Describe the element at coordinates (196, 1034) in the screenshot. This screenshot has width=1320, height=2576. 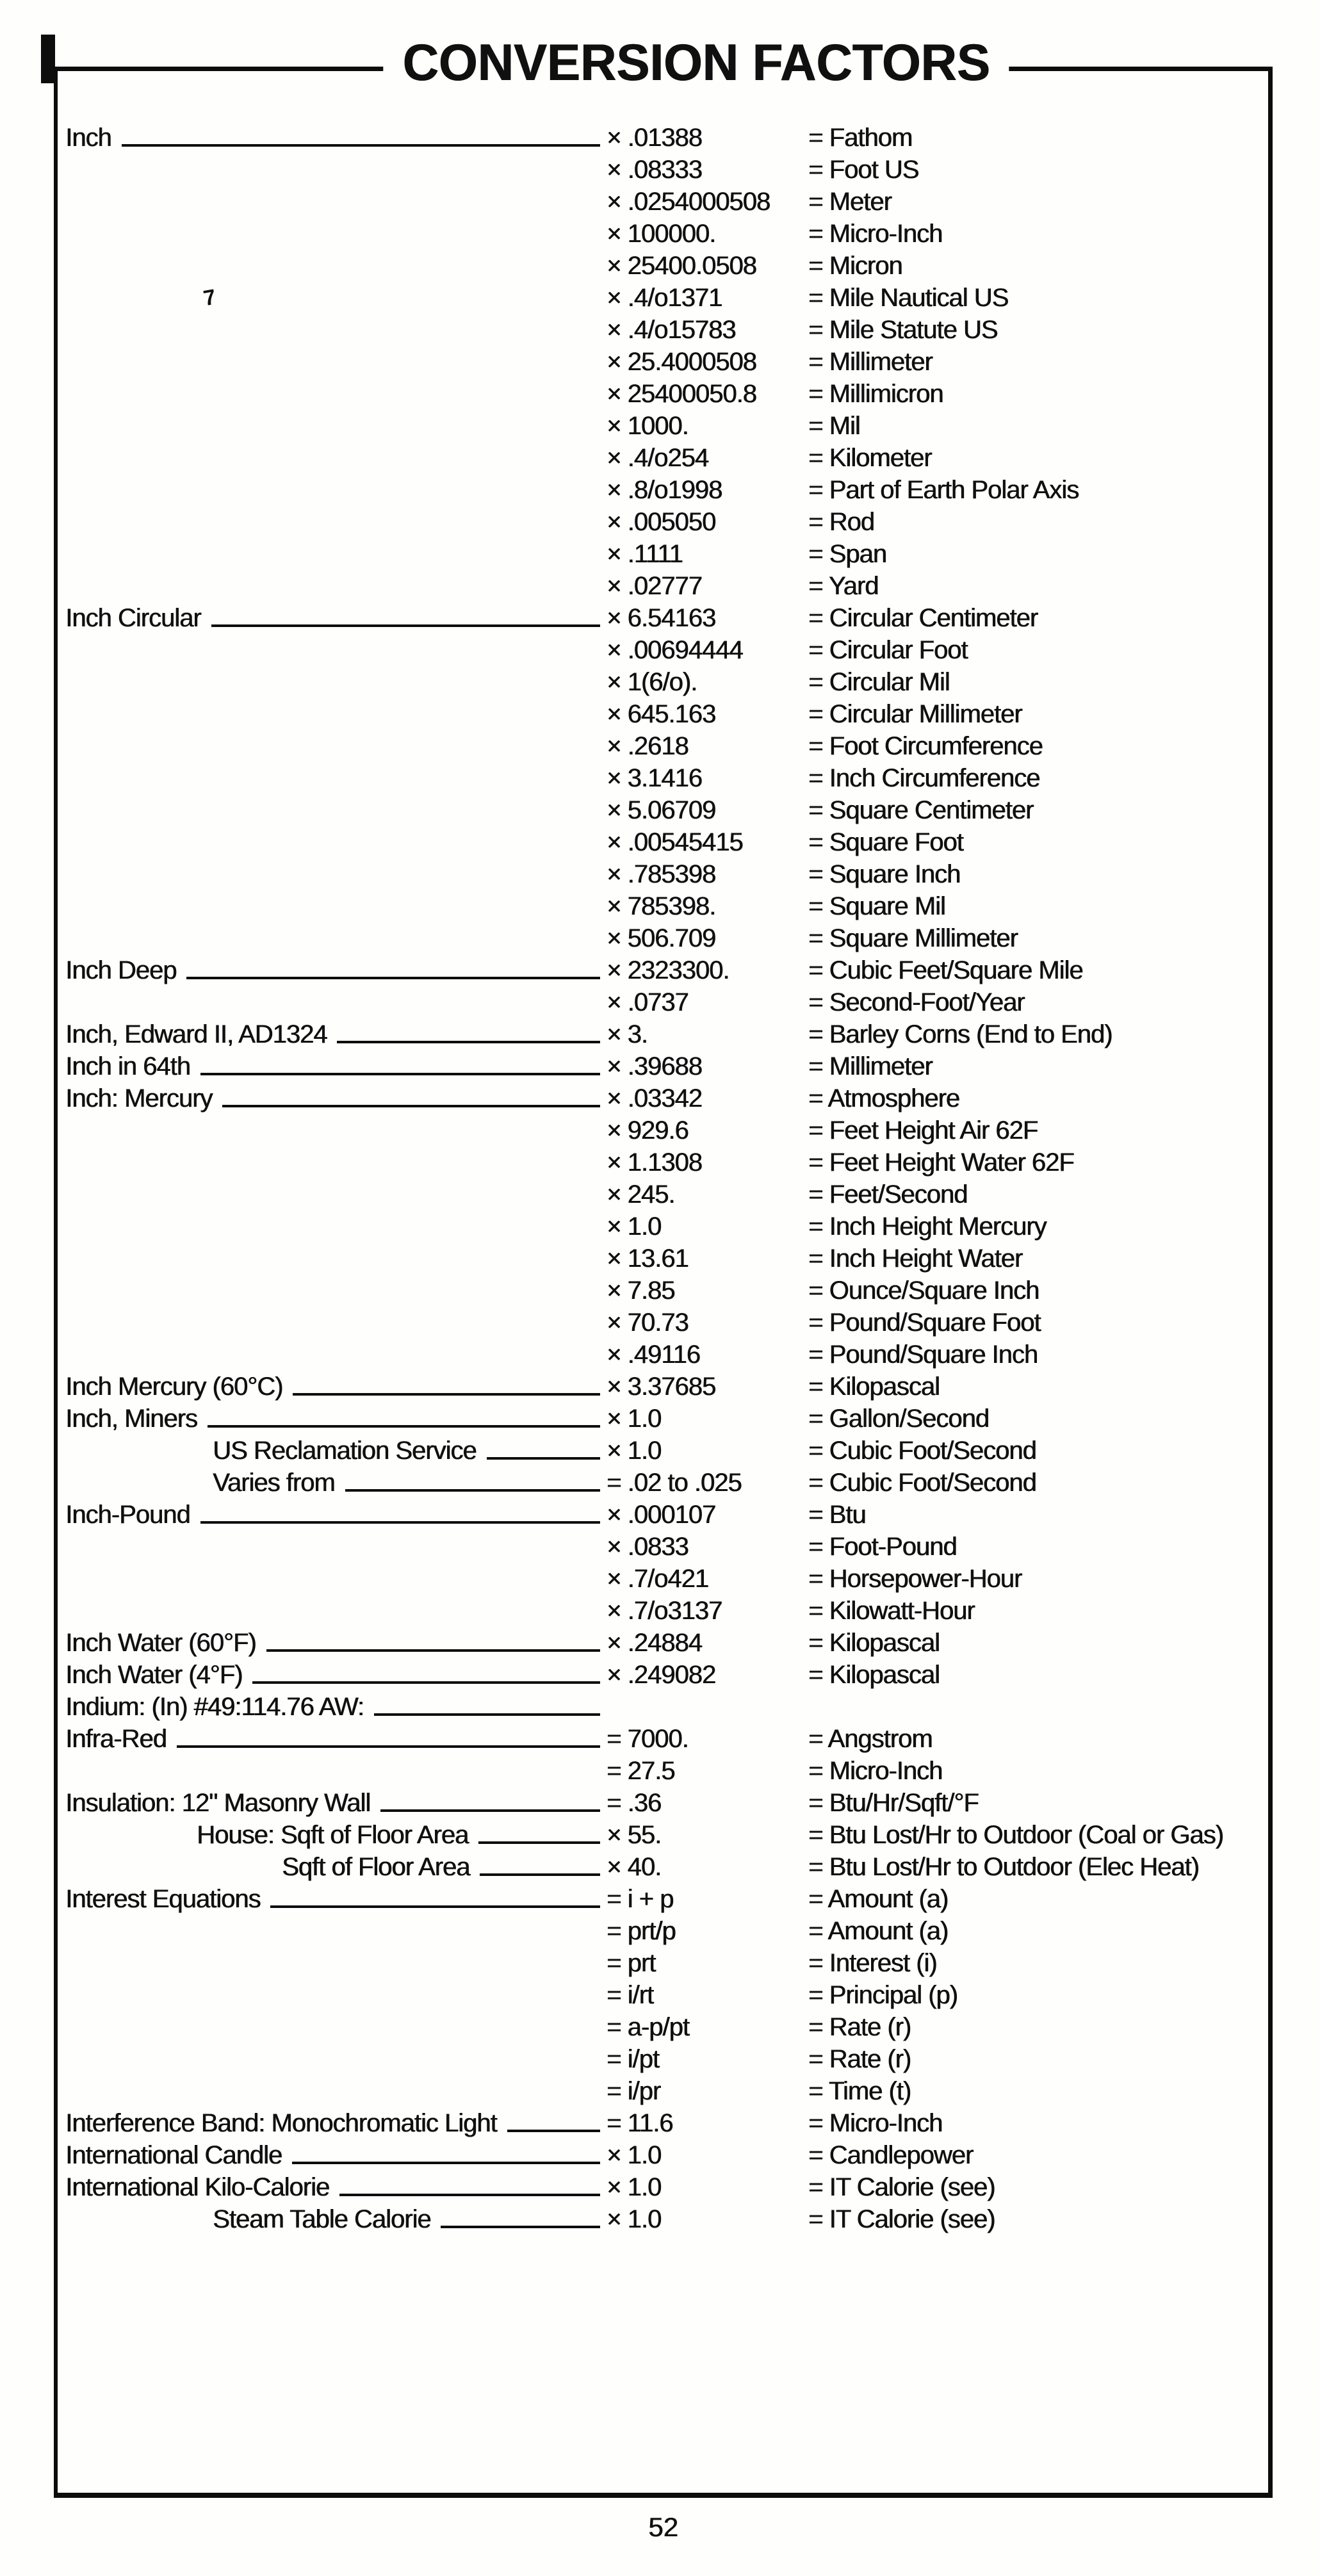
I see `row-label: Inch, Edward II, AD1324` at that location.